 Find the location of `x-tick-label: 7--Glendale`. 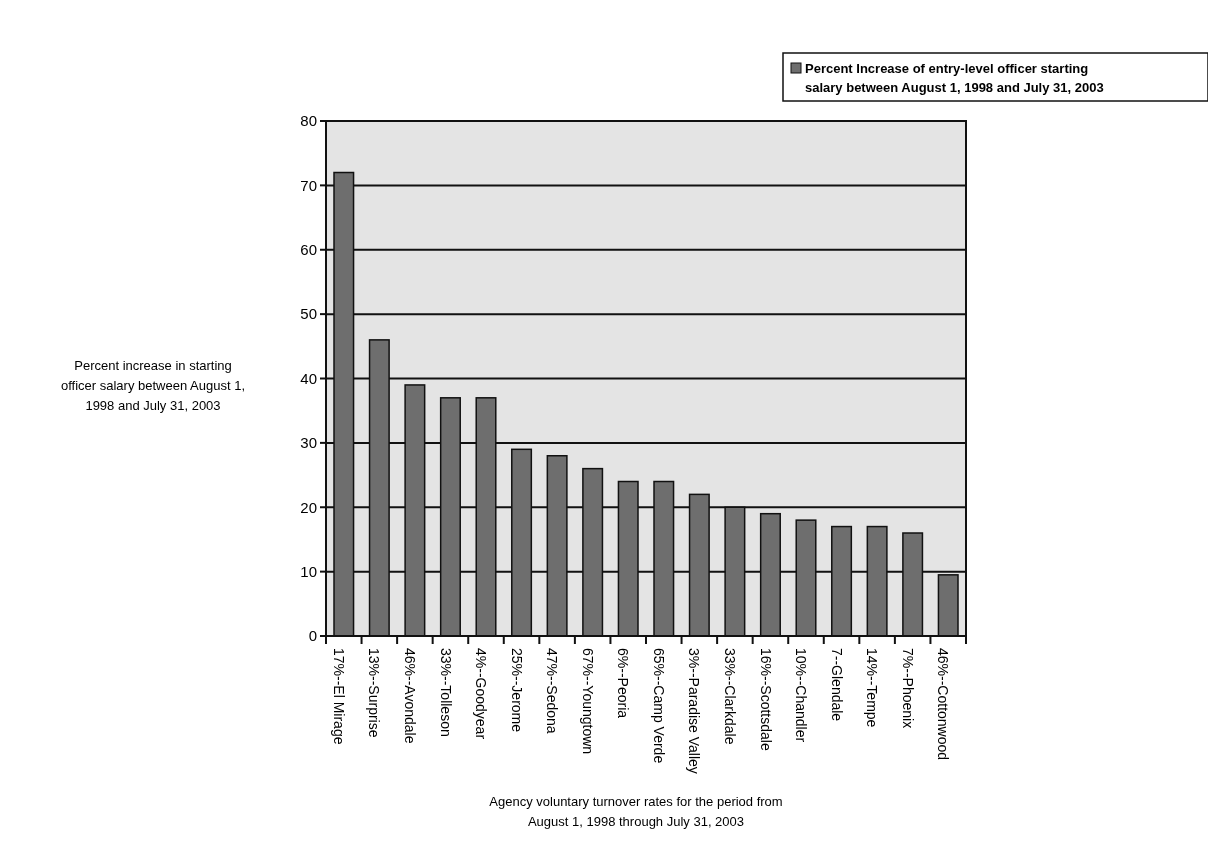

x-tick-label: 7--Glendale is located at coordinates (836, 685).